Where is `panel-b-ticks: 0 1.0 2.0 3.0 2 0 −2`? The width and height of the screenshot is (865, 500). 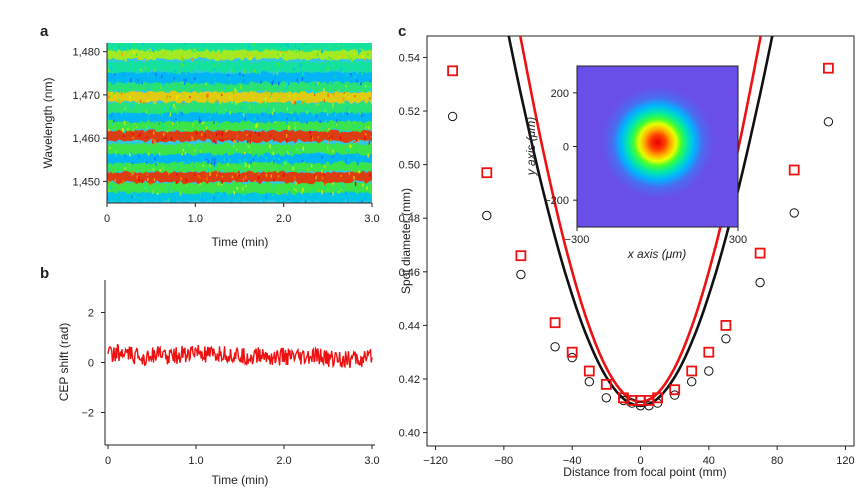
panel-b-ticks: 0 1.0 2.0 3.0 2 0 −2 is located at coordinates (230, 388).